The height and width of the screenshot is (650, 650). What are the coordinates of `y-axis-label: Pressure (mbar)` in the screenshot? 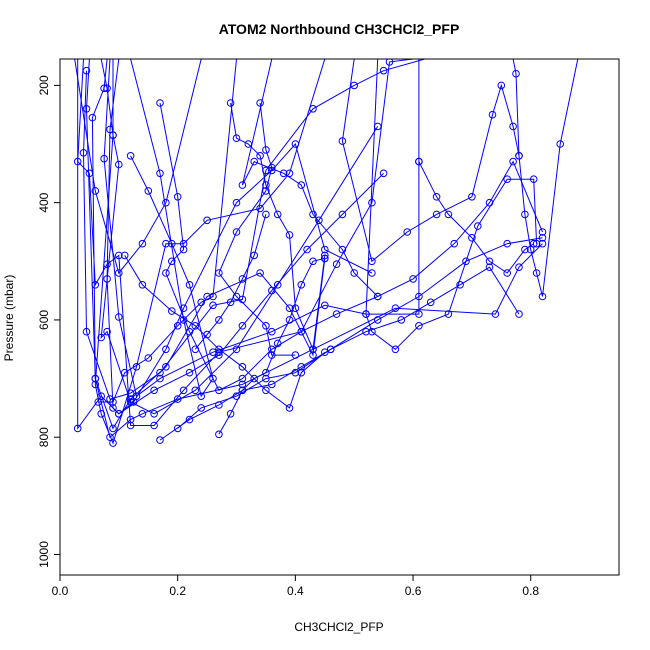 It's located at (9, 318).